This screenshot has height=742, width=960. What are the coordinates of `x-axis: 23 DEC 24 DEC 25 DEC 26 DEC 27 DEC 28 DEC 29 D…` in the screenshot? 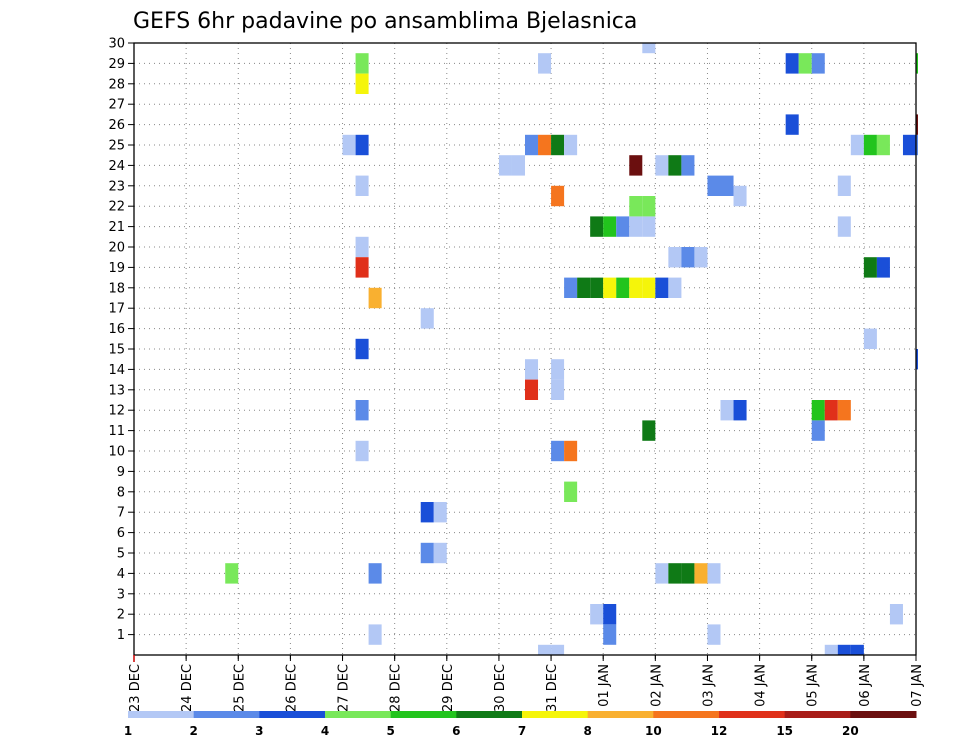 It's located at (526, 683).